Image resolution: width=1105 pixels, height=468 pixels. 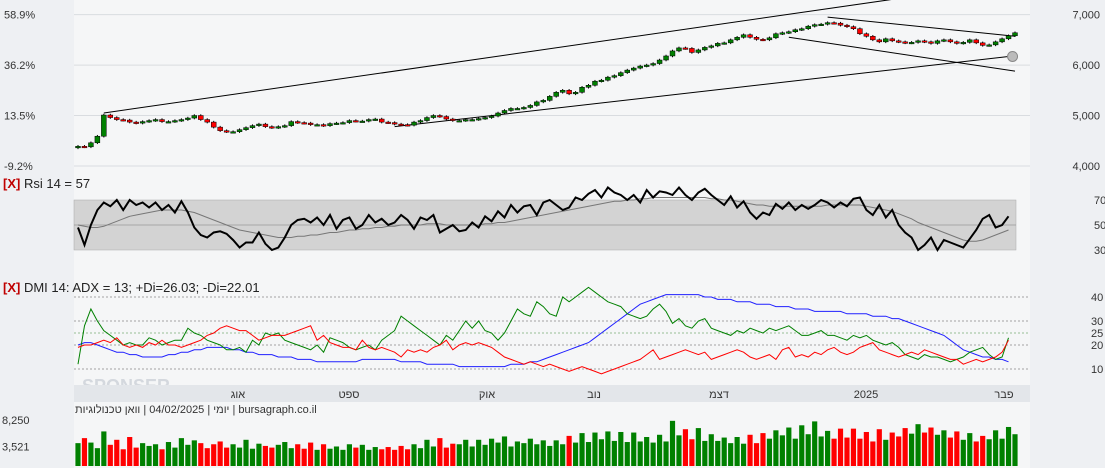 What do you see at coordinates (11, 183) in the screenshot?
I see `rsi-close-button: [X]` at bounding box center [11, 183].